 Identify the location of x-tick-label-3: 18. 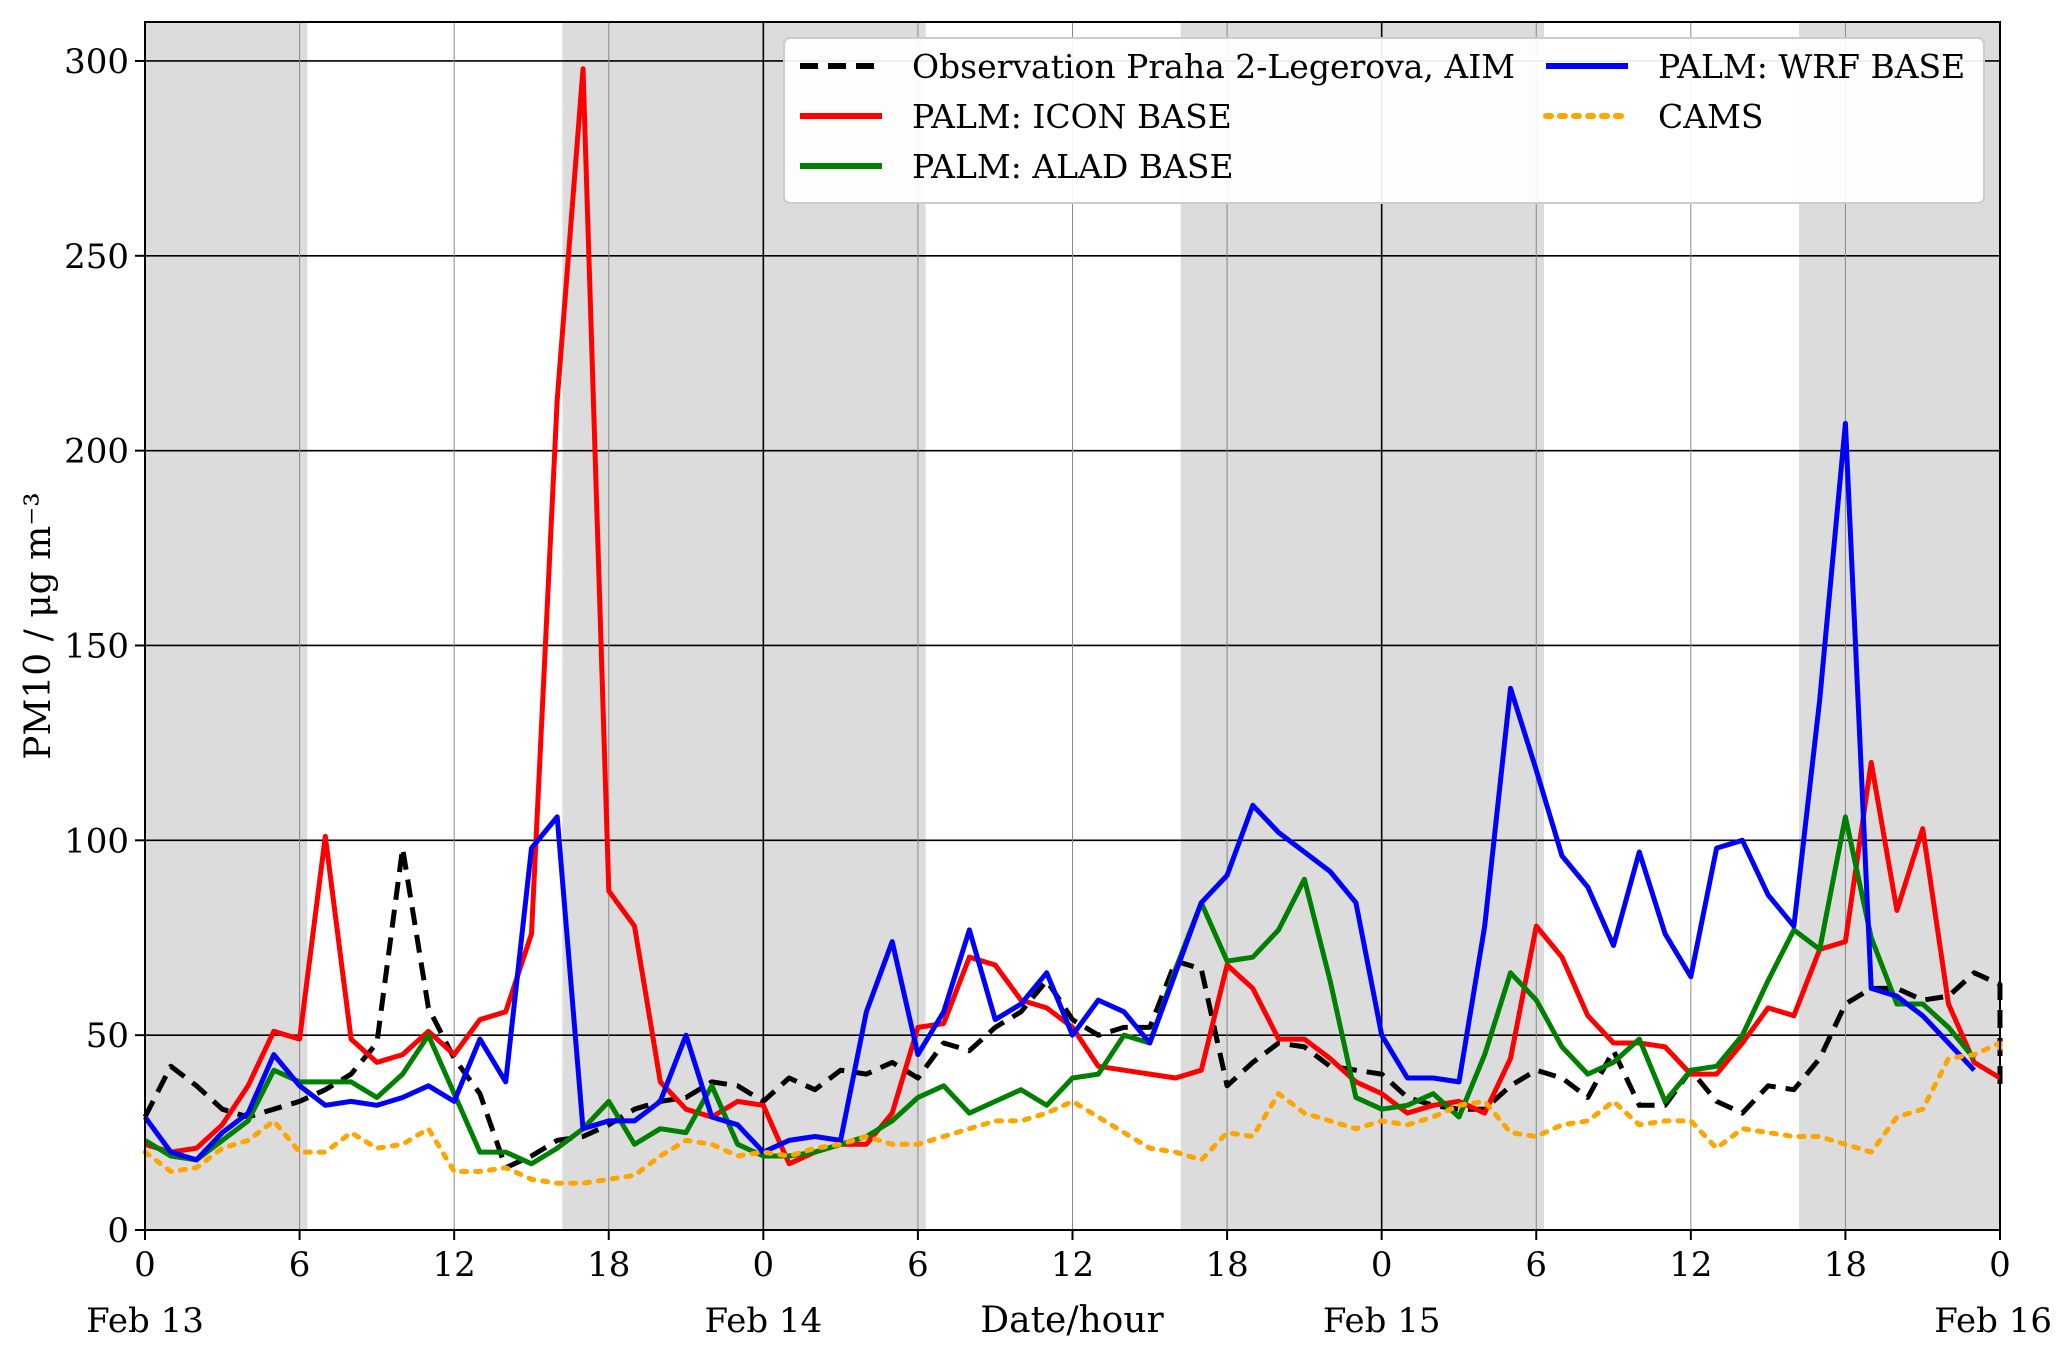
(608, 1265).